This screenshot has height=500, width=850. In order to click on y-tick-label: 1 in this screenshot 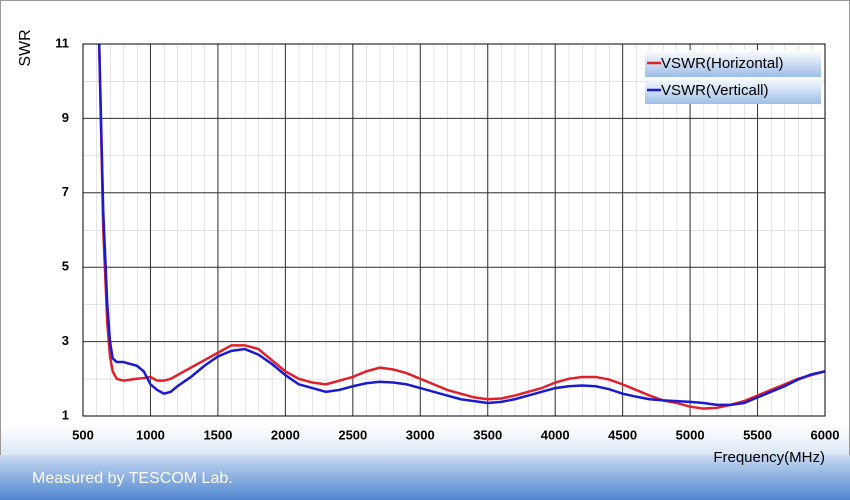, I will do `click(65, 414)`.